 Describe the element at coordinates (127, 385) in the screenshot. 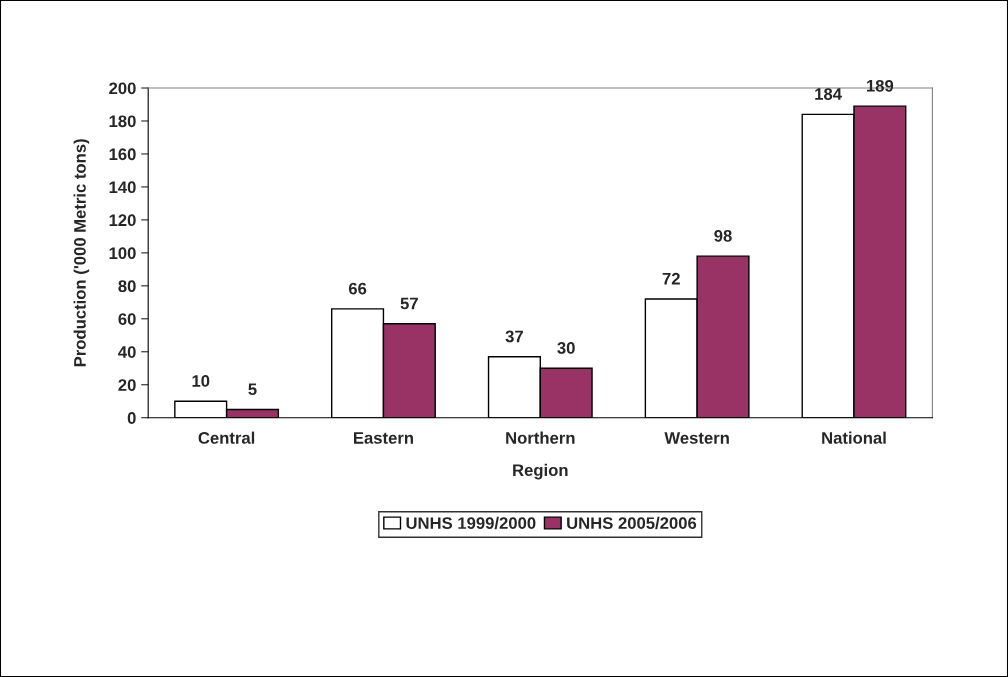

I see `y-tick-label: 20` at that location.